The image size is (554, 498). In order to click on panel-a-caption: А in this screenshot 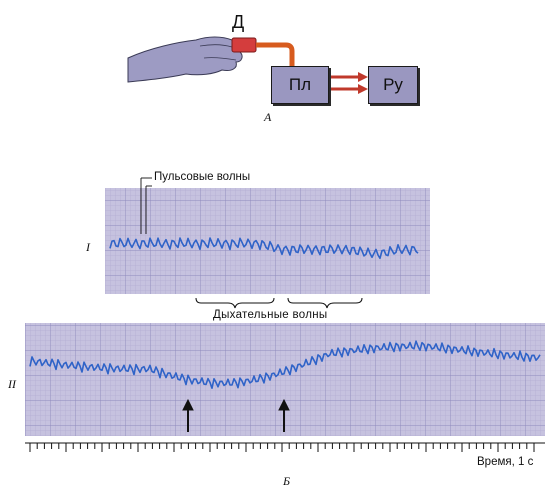, I will do `click(268, 117)`.